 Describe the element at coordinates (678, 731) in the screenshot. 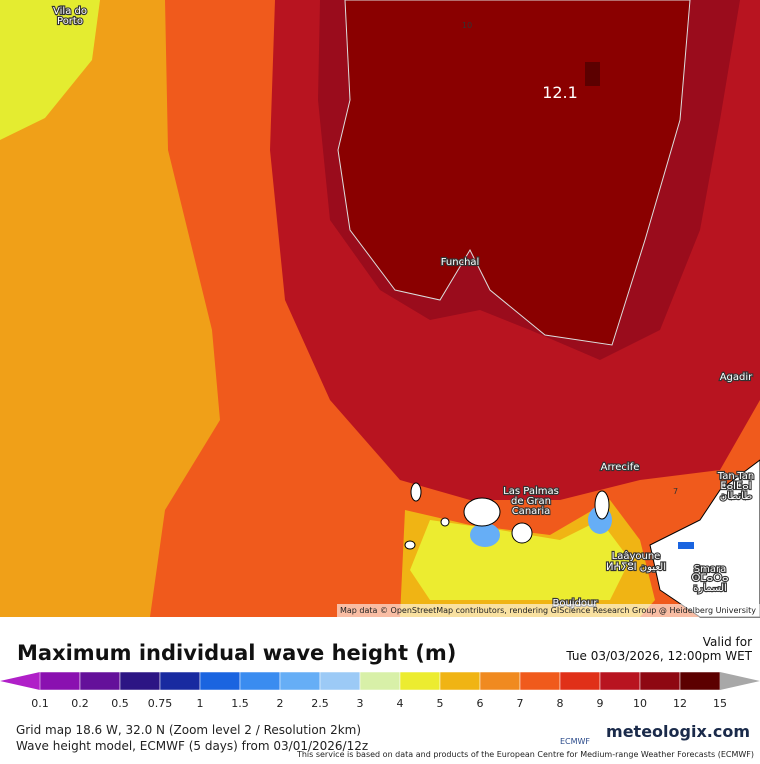

I see `brand-logo: meteologix.com` at that location.